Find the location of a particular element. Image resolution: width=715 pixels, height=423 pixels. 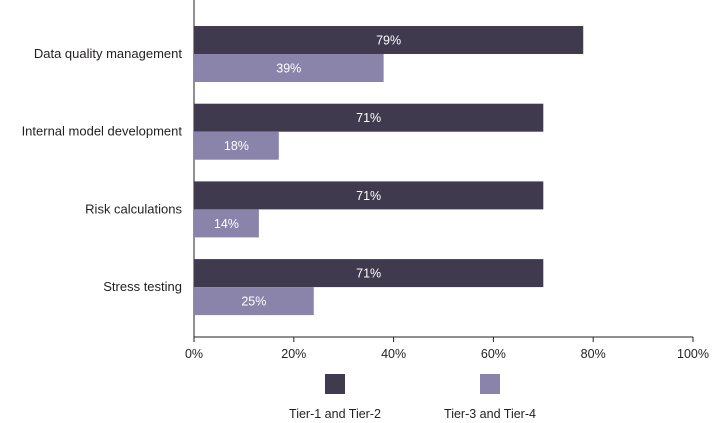

bar-value-label: 25% is located at coordinates (253, 302).